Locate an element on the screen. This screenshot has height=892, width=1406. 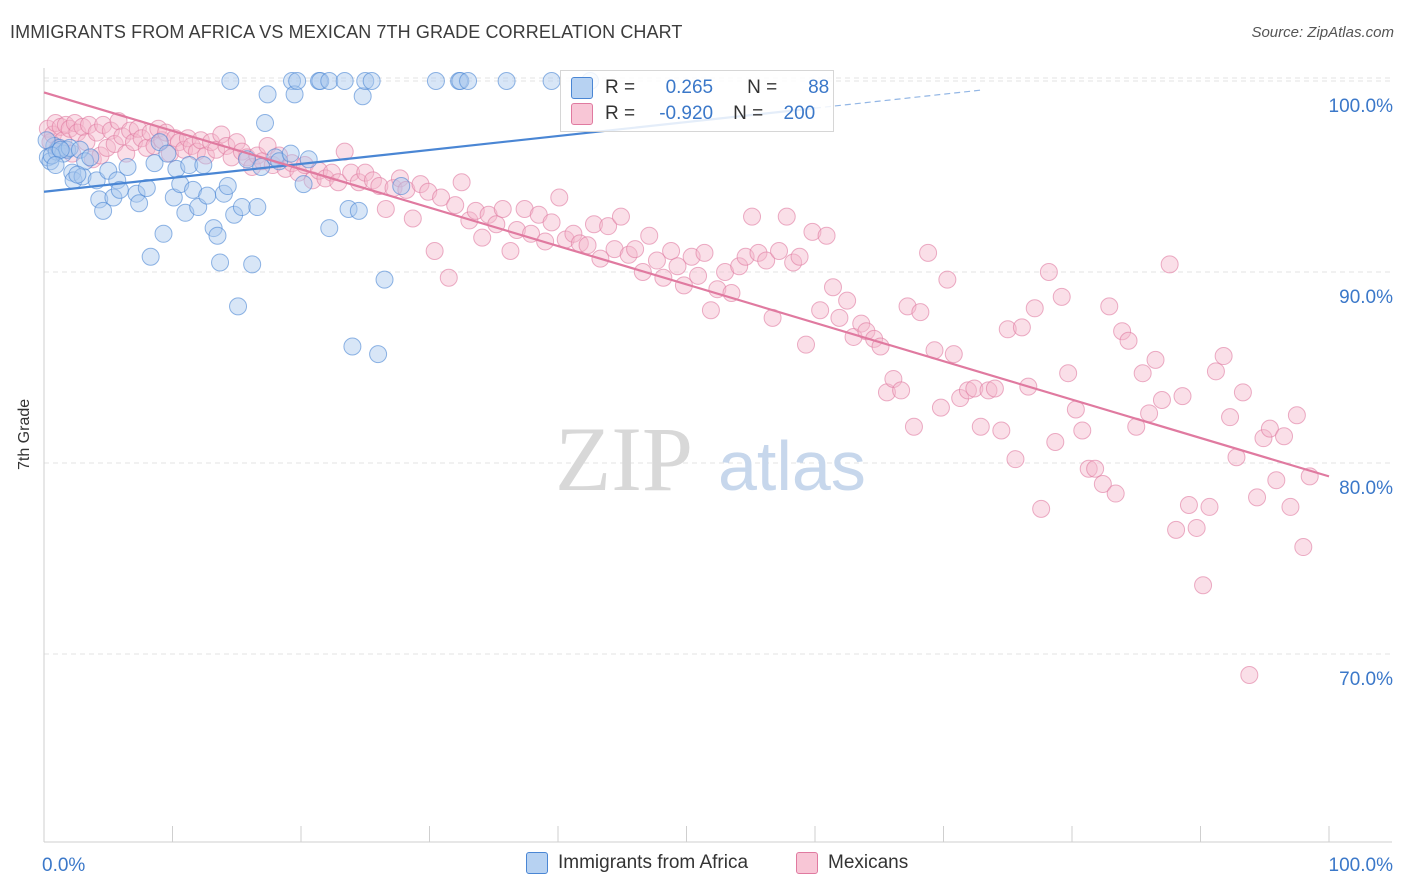
legend-swatch-africa is located at coordinates (537, 863).